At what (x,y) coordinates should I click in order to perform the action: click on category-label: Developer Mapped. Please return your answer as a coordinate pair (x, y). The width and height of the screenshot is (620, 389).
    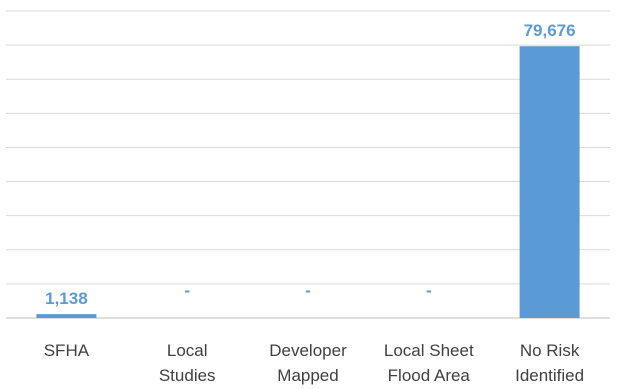
    Looking at the image, I should click on (308, 363).